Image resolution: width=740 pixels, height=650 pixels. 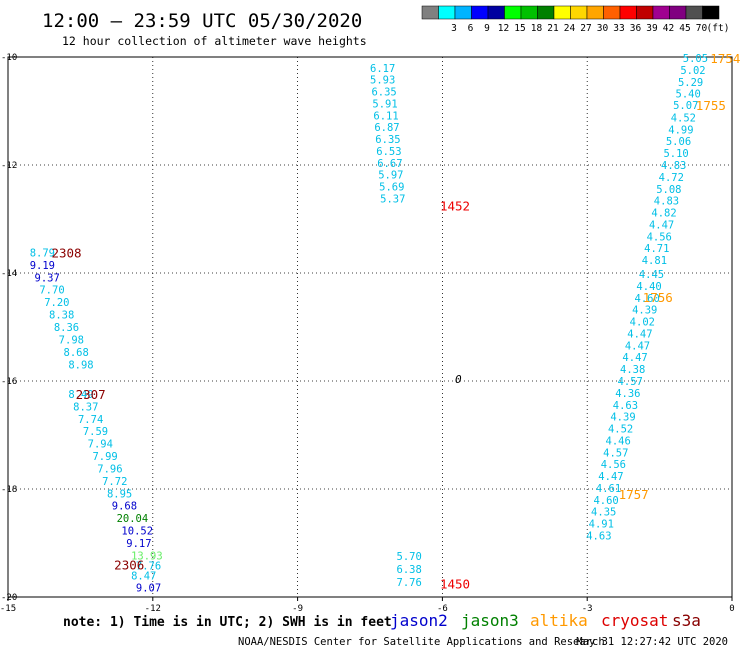 I want to click on y-tick-label: -10, so click(x=9, y=58).